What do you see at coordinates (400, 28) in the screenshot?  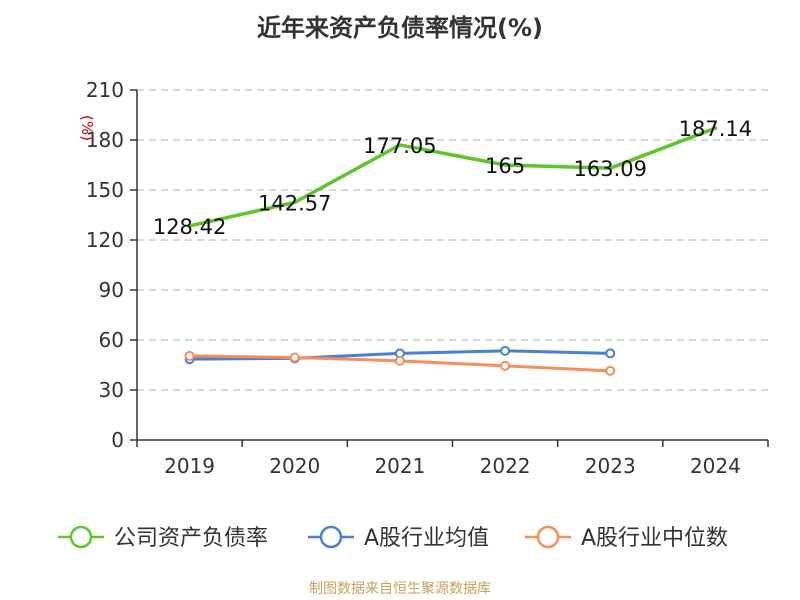 I see `chart-title: 近年来资产负债率情况(%)` at bounding box center [400, 28].